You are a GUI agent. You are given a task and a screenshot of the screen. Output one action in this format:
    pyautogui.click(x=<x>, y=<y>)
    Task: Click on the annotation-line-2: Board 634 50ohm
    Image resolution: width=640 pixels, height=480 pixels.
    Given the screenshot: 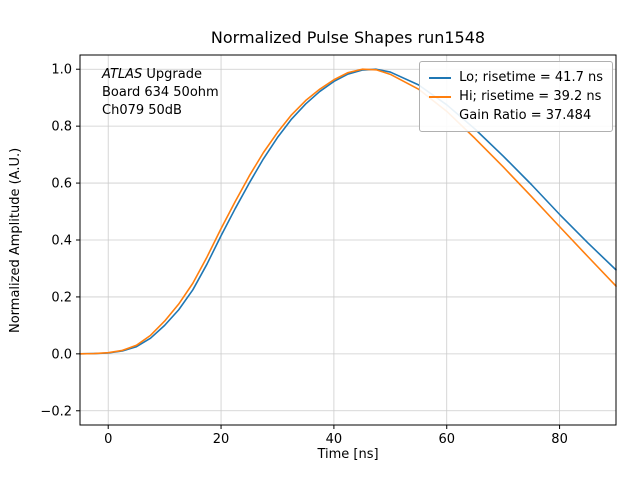 What is the action you would take?
    pyautogui.click(x=160, y=92)
    